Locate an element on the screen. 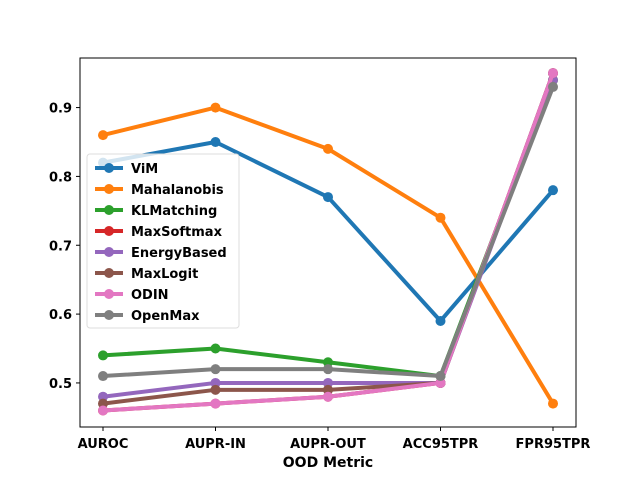 The width and height of the screenshot is (640, 484). x-axis-label: OOD Metric is located at coordinates (328, 463).